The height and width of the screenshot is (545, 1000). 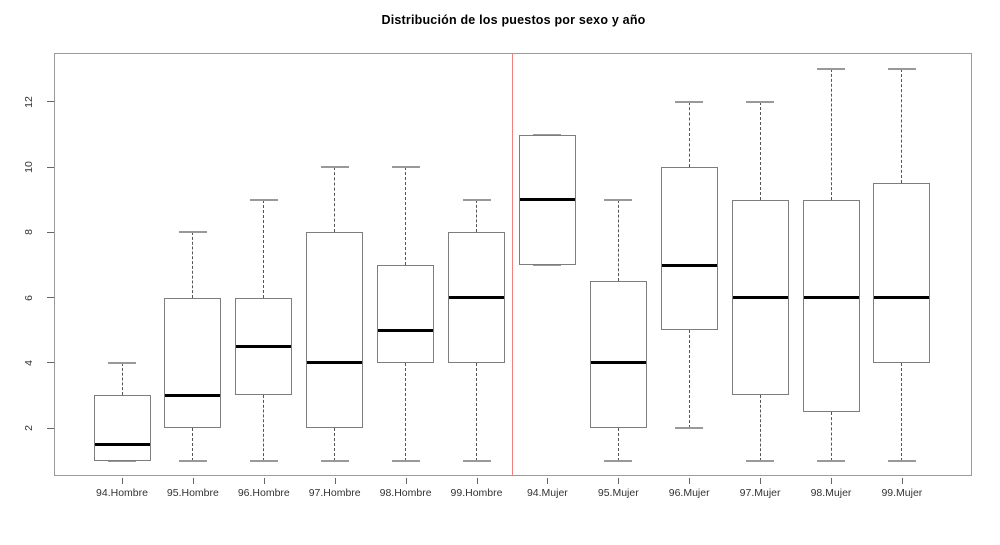 I want to click on whisker-upper-98-mujer, so click(x=831, y=134).